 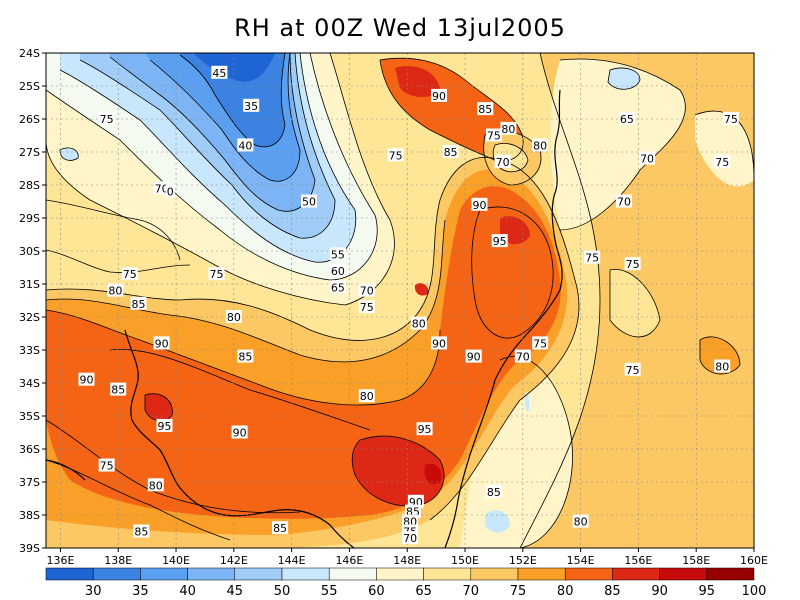 I want to click on colorbar-label: 30, so click(x=93, y=591).